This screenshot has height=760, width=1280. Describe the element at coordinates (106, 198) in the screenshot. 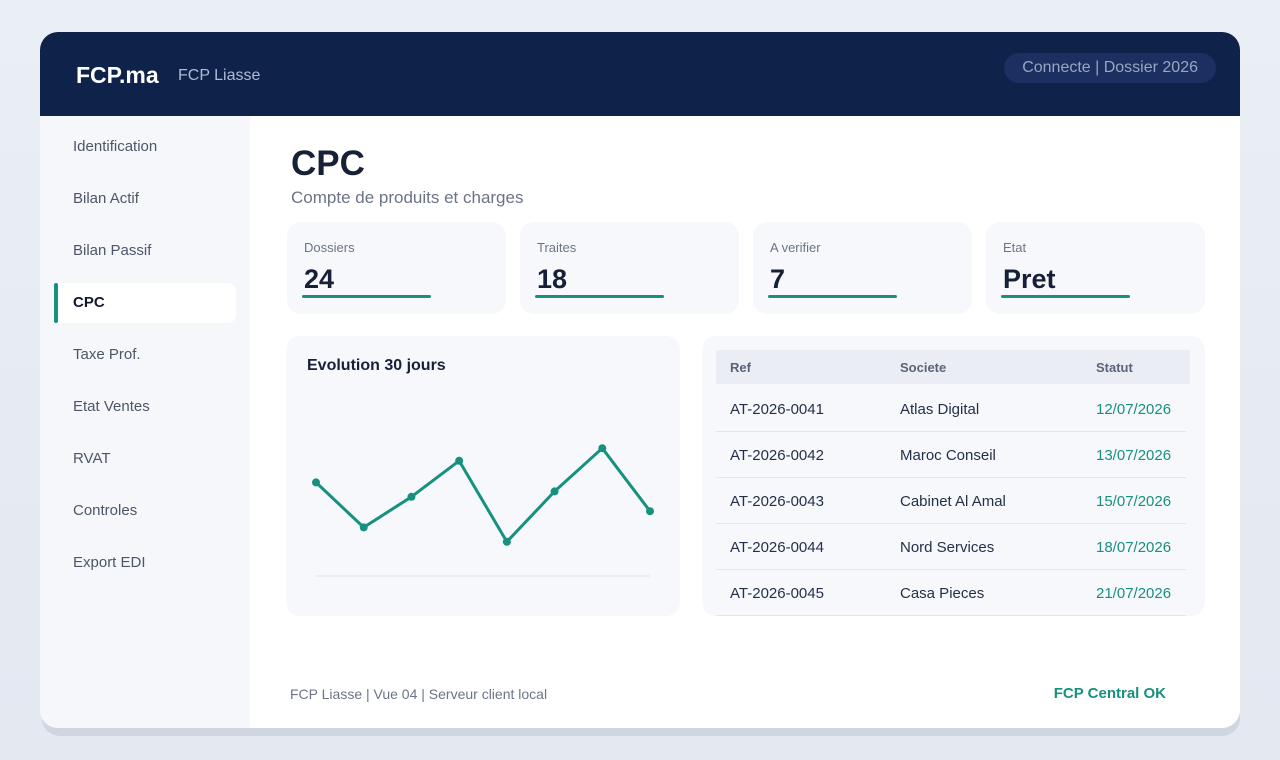

I see `sidebar-item-bilan-actif: Bilan Actif` at that location.